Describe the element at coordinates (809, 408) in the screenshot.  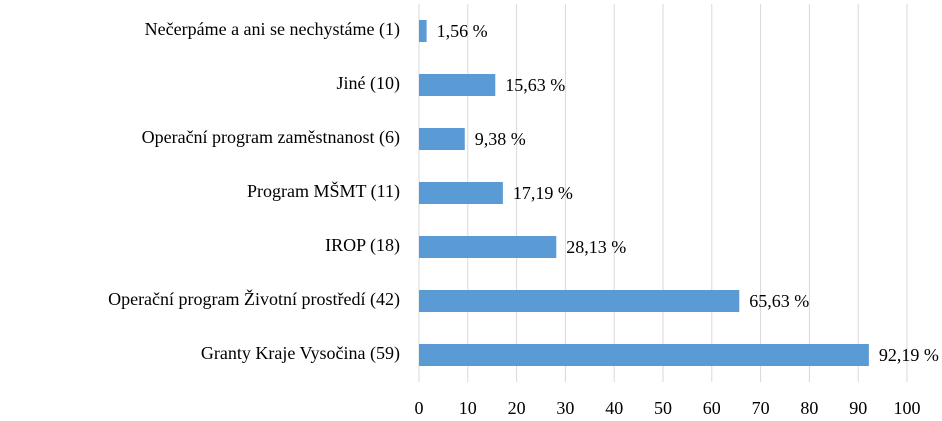
I see `x-tick-label: 80` at that location.